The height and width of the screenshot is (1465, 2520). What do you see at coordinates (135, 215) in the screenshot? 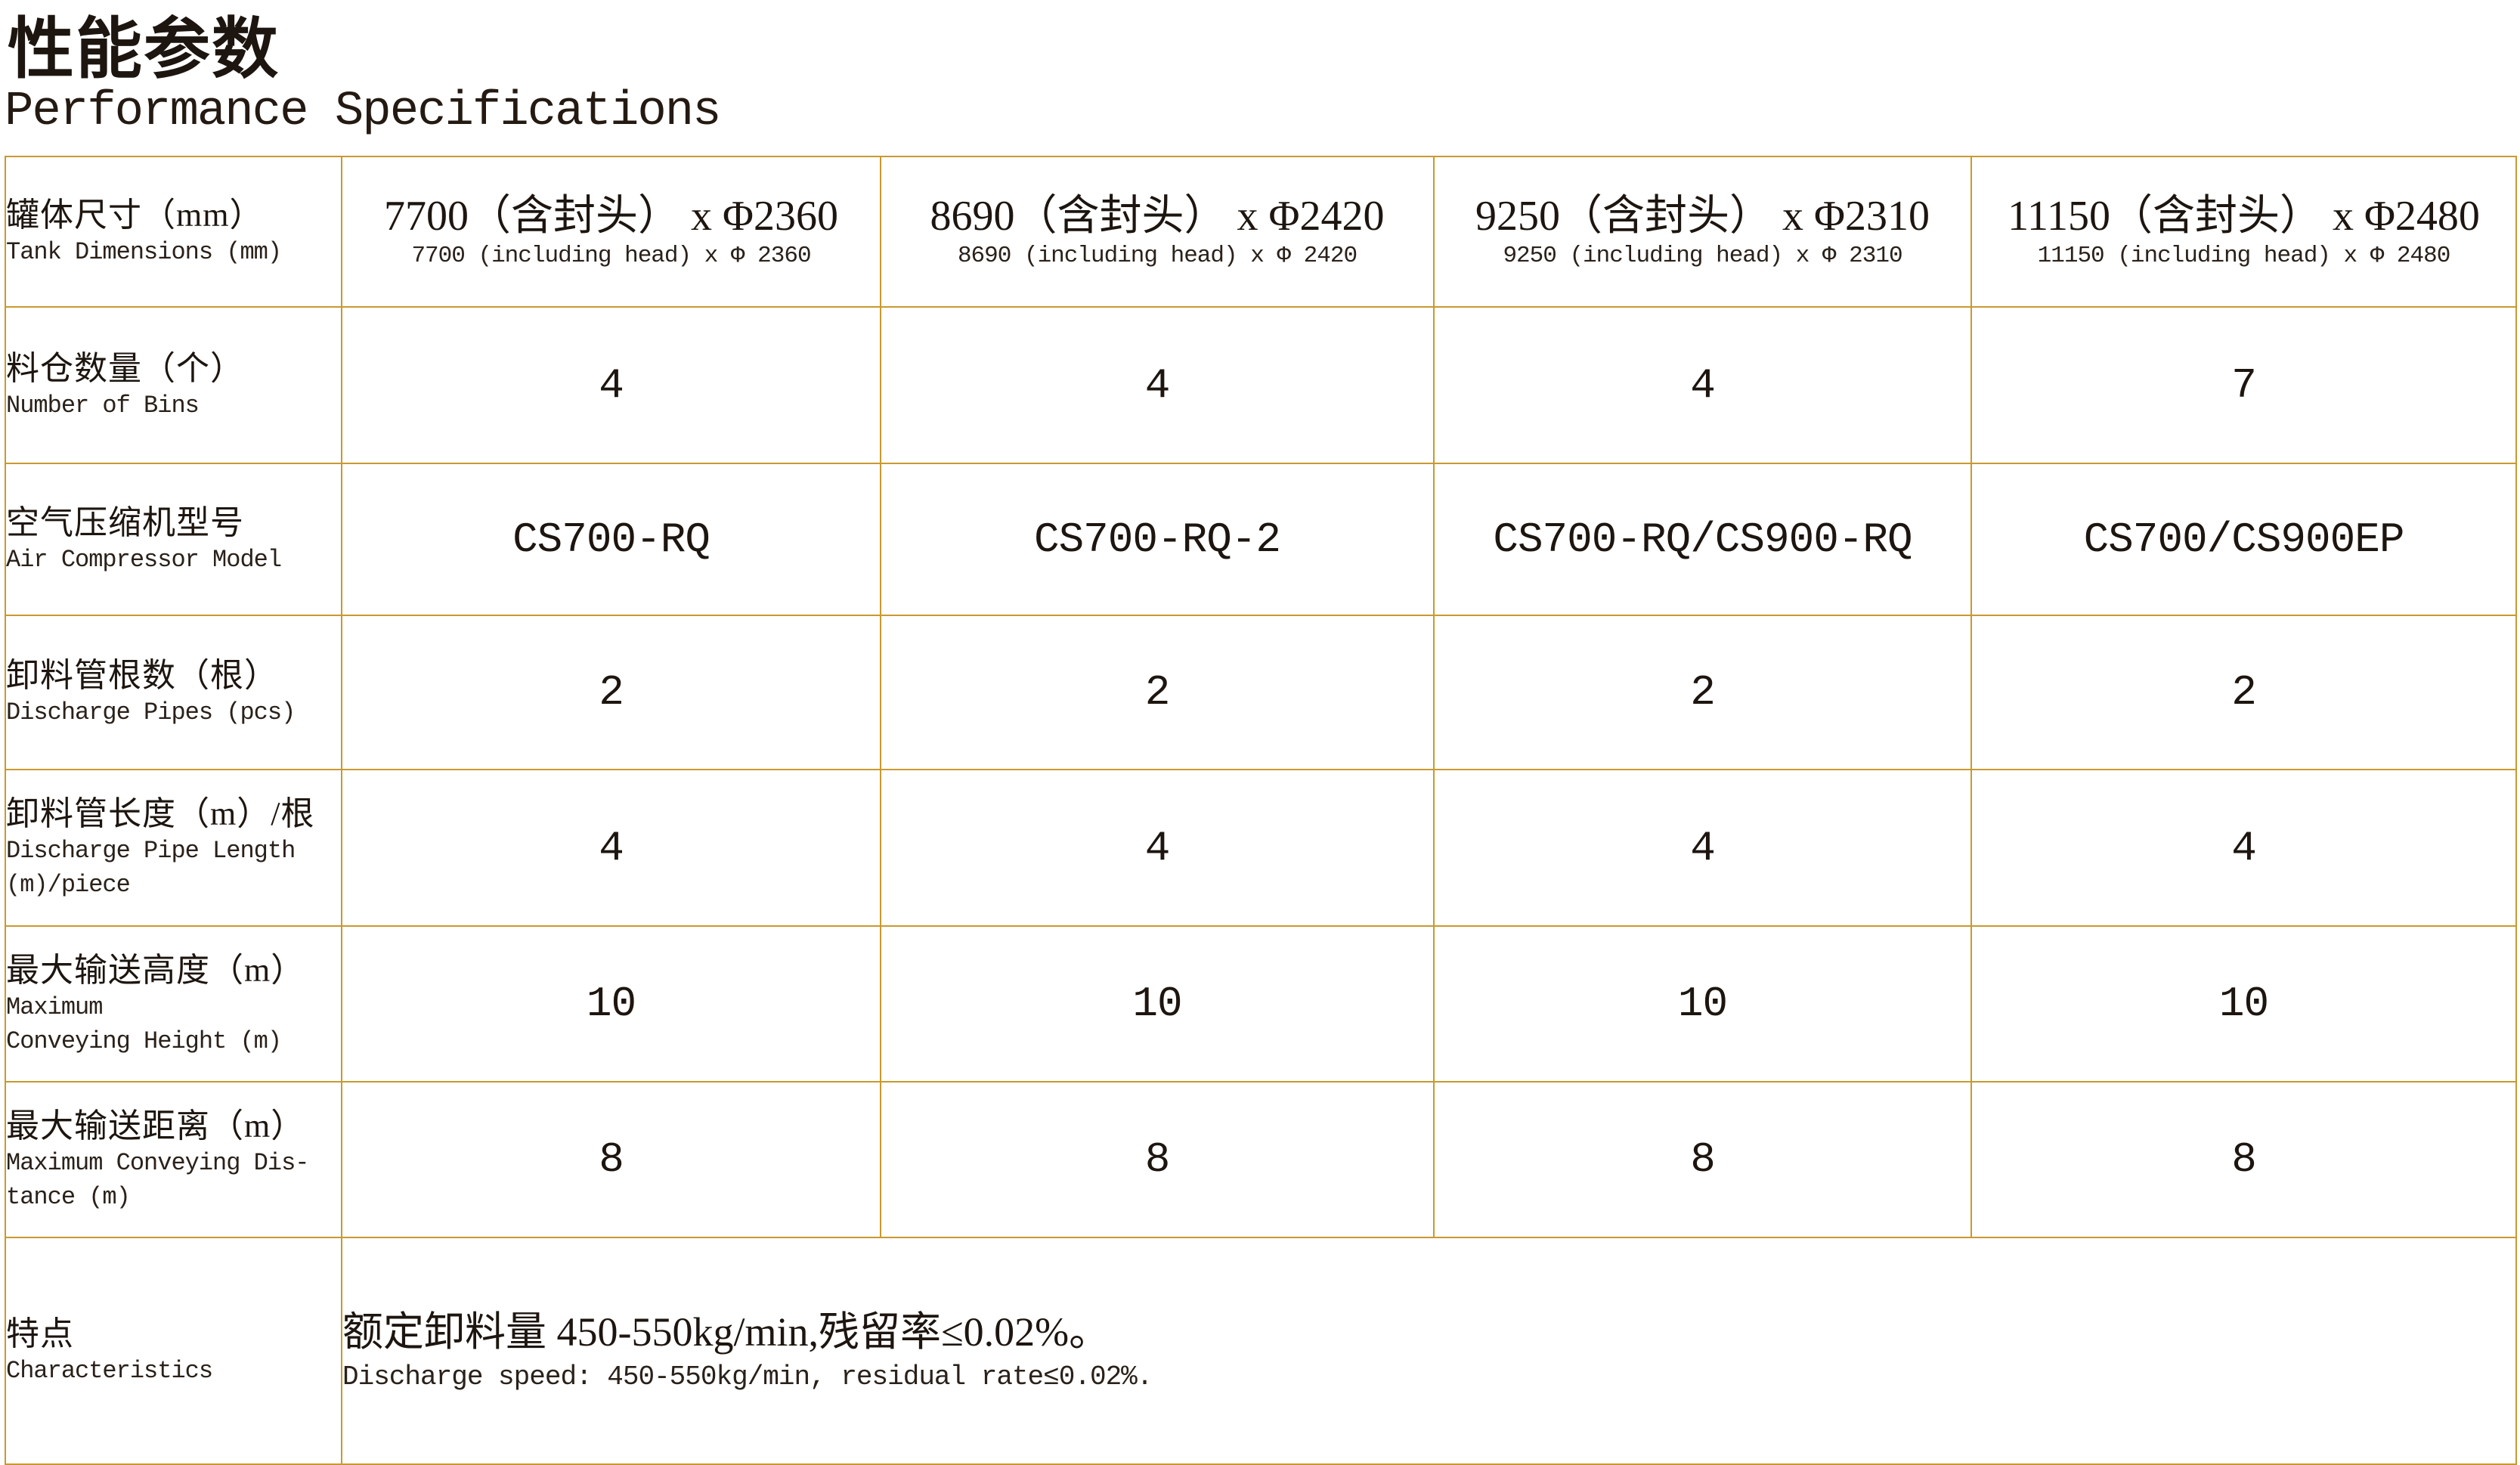
I see `row-label-cn: 罐体尺寸（mm）` at bounding box center [135, 215].